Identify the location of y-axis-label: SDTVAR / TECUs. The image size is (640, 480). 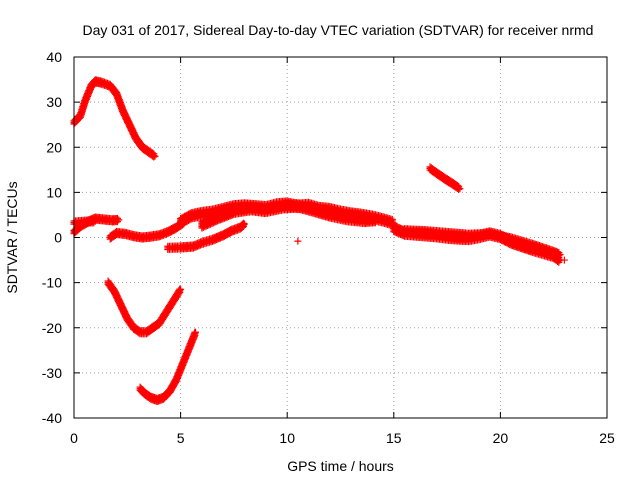
(12, 237).